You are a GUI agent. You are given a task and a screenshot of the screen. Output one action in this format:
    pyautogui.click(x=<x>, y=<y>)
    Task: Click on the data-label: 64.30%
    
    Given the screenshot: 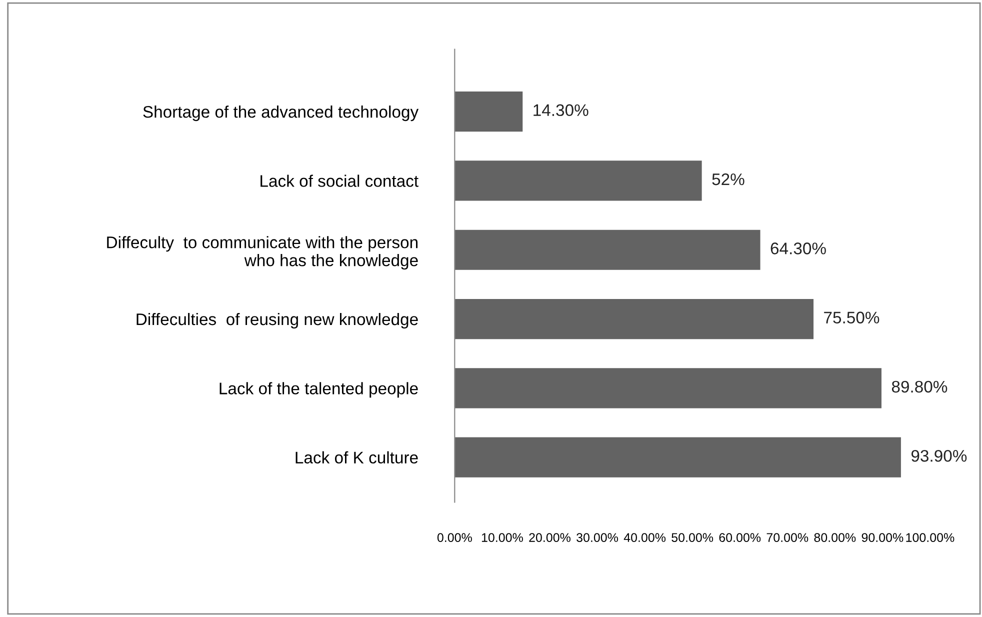 What is the action you would take?
    pyautogui.click(x=798, y=248)
    